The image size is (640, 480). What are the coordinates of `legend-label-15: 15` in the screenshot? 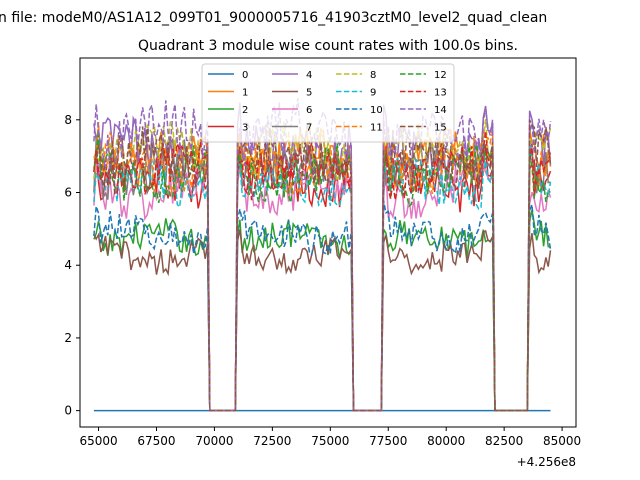 It's located at (440, 128).